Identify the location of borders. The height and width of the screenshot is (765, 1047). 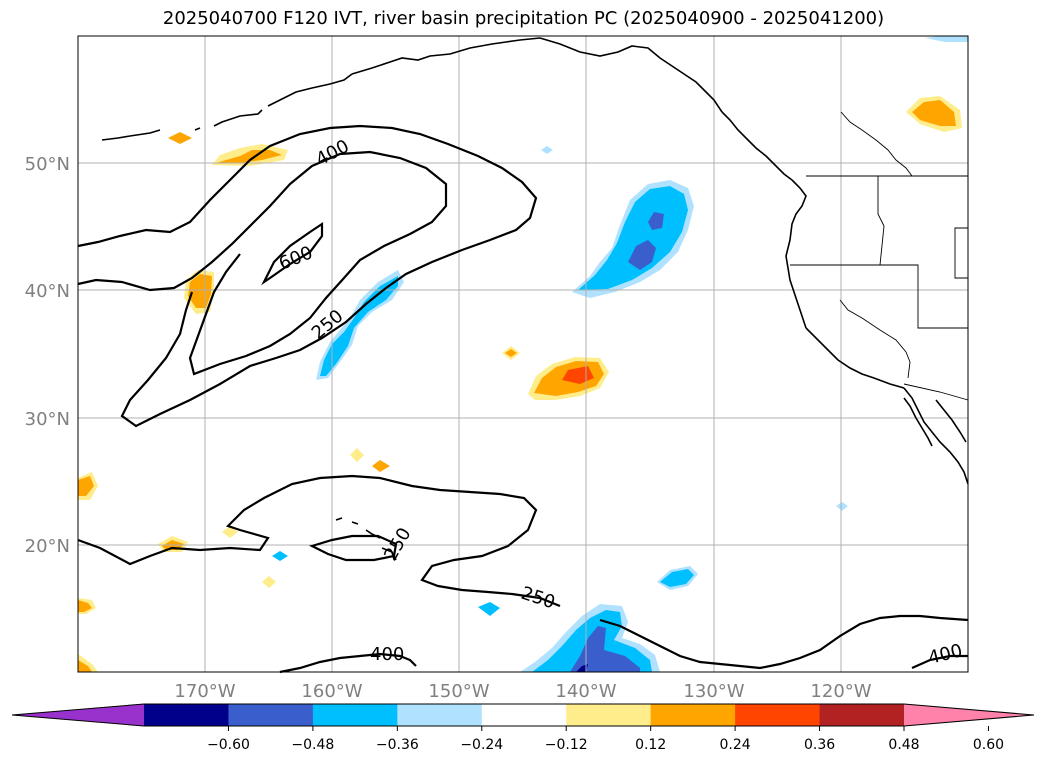
(879, 256).